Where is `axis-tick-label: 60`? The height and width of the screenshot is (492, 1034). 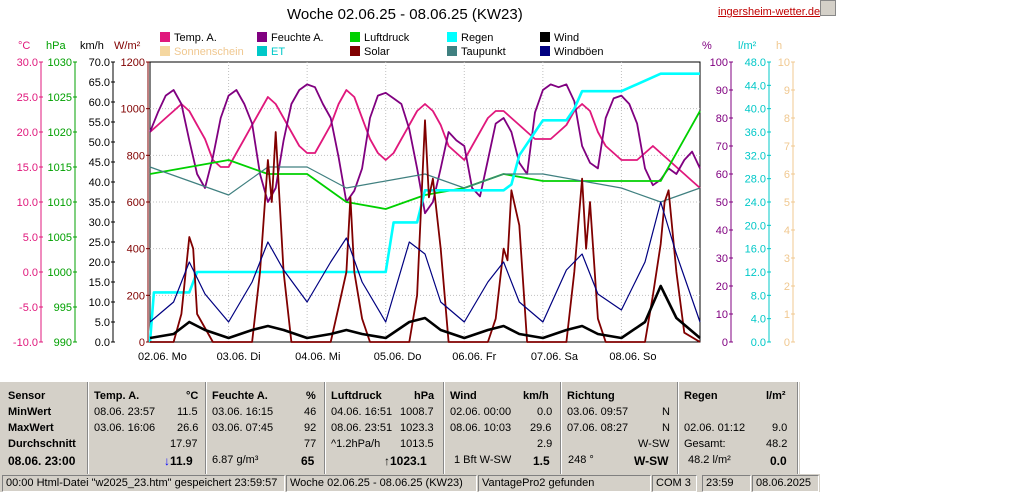 axis-tick-label: 60 is located at coordinates (722, 175).